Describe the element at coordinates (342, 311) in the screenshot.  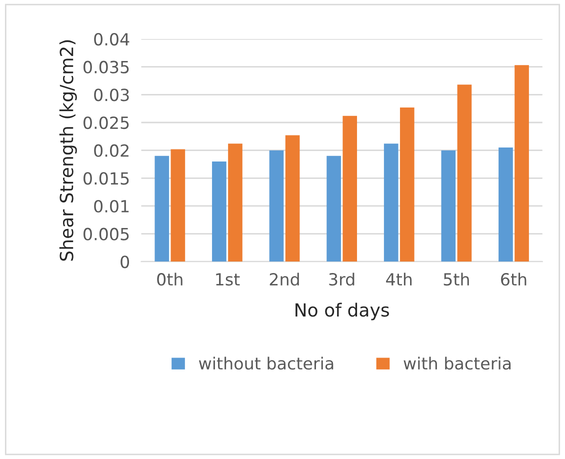
I see `x-axis-title: No of days` at that location.